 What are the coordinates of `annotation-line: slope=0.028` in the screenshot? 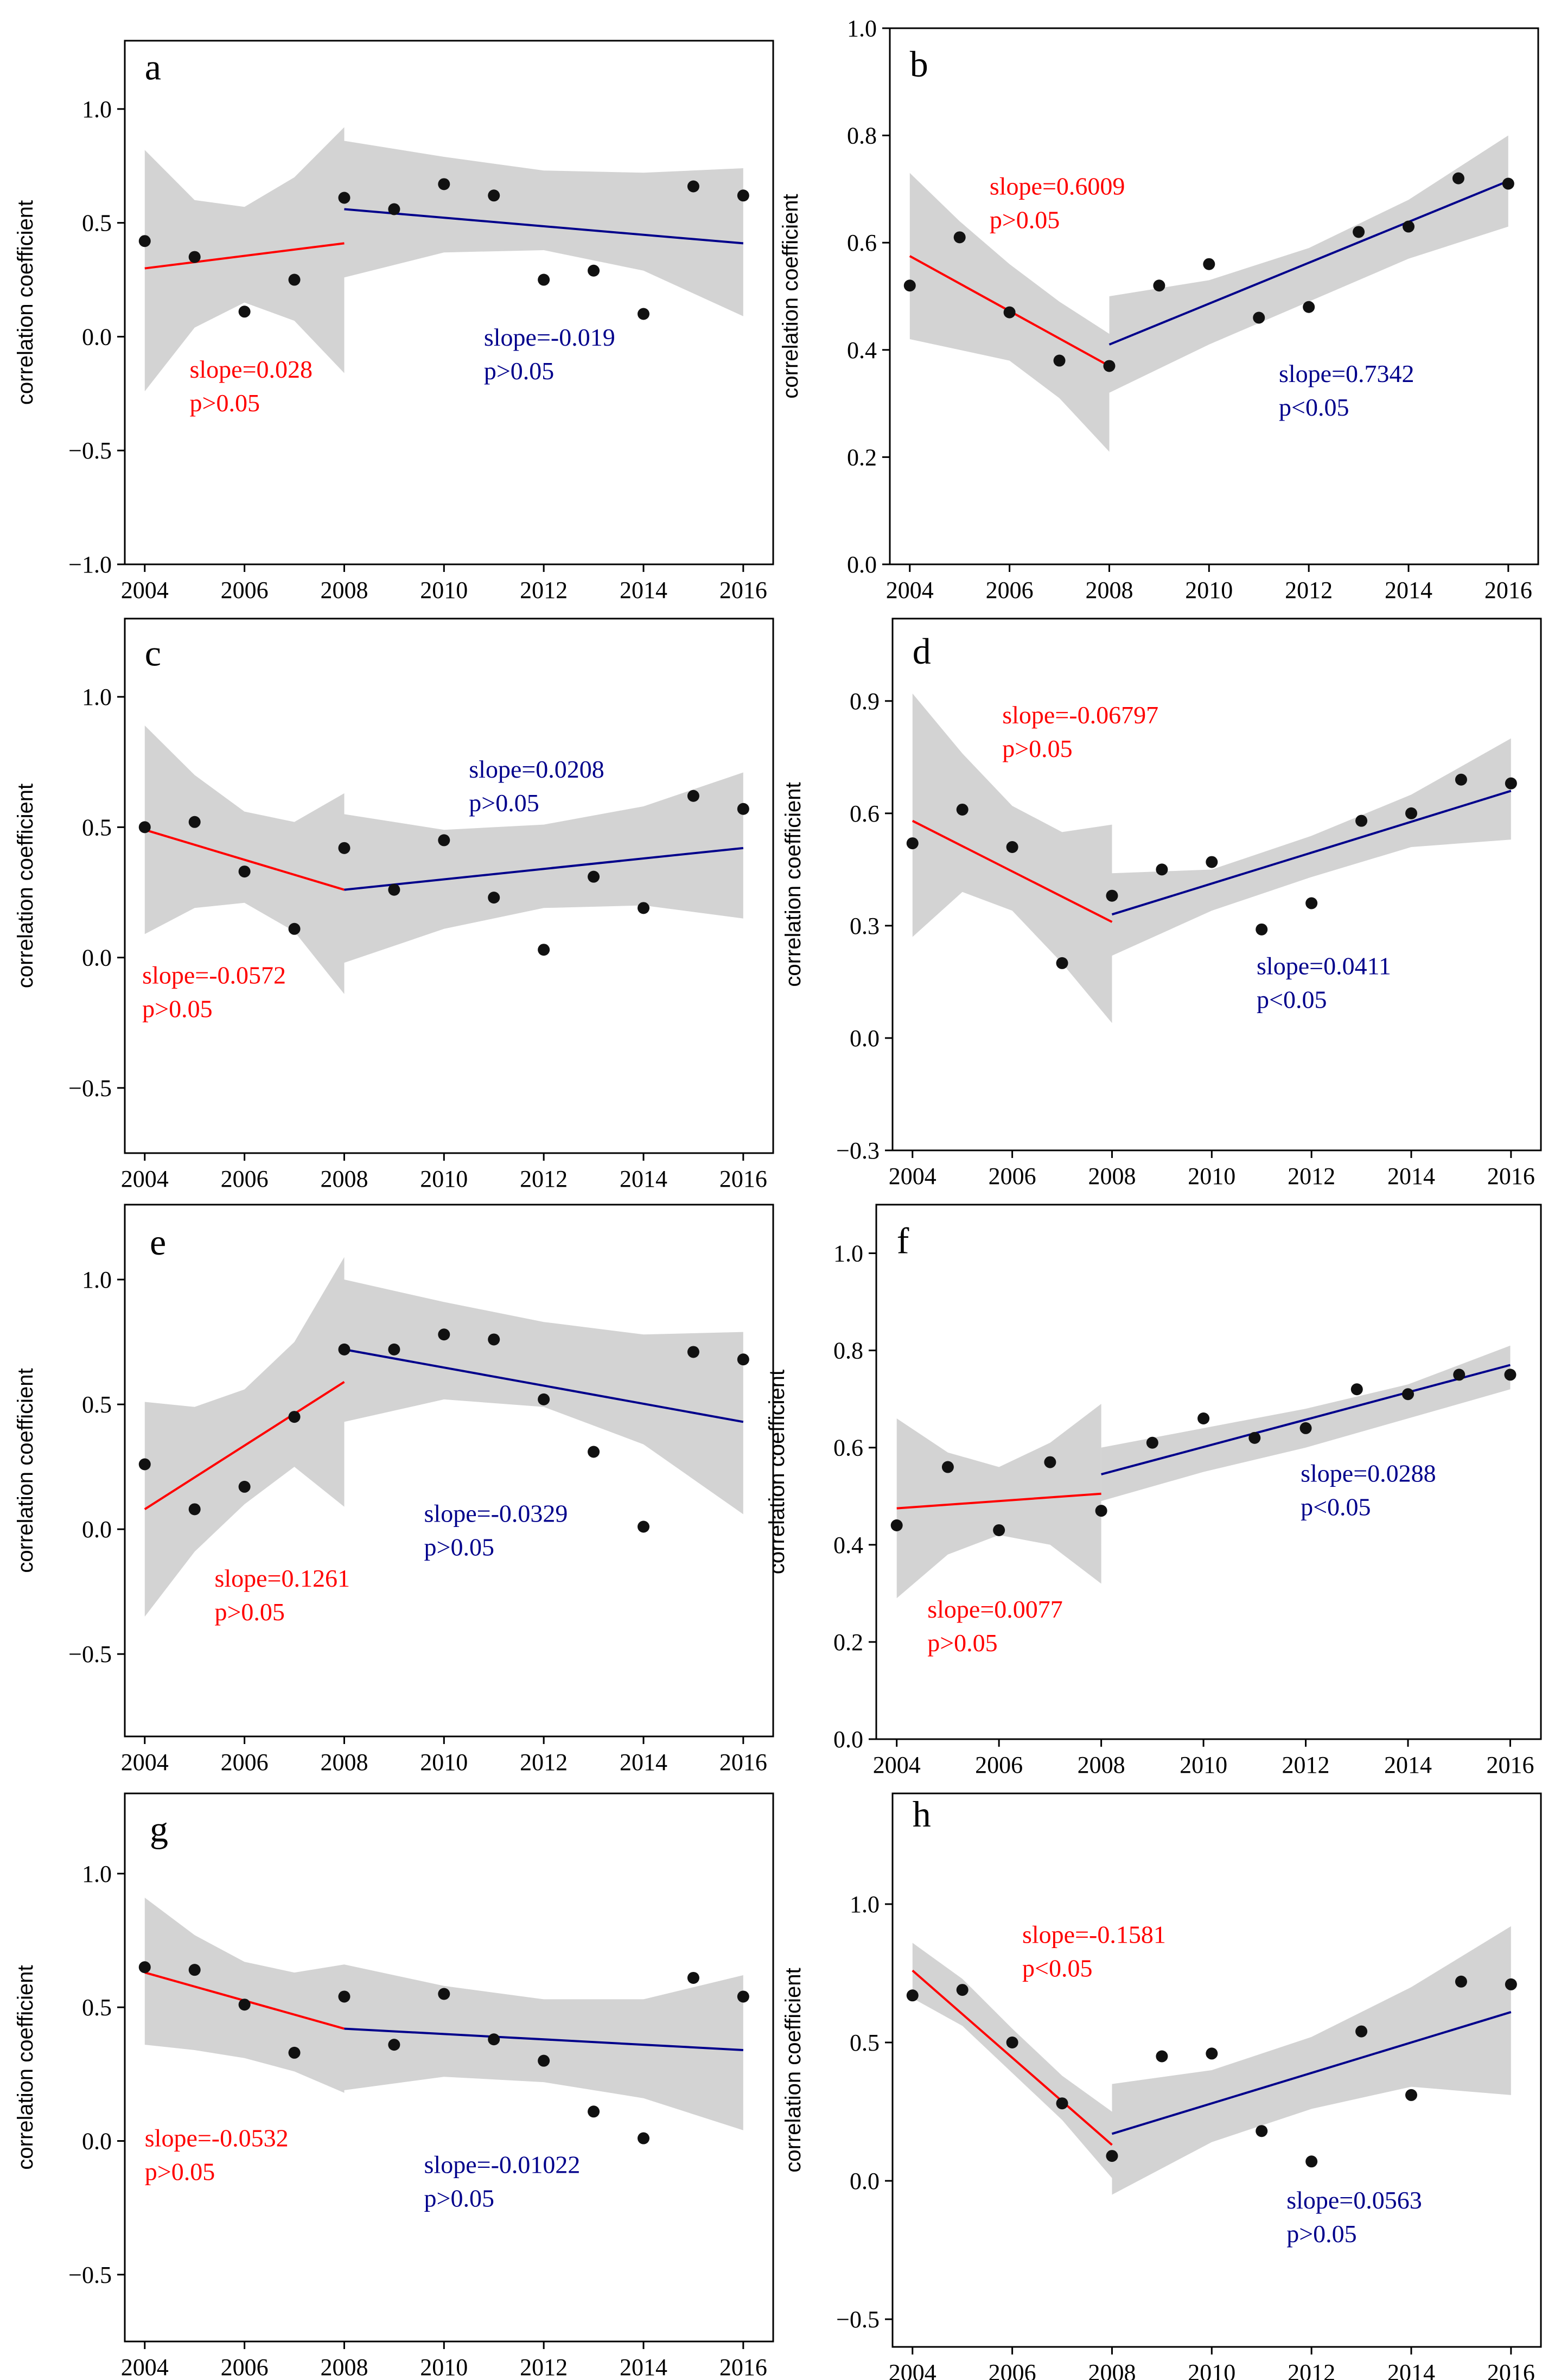 It's located at (251, 369).